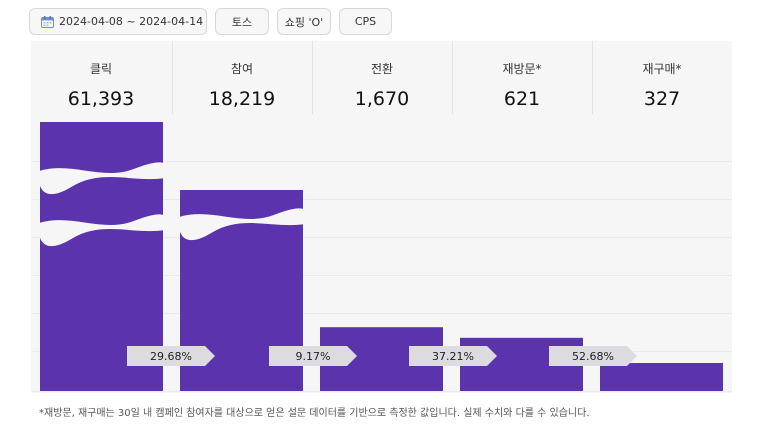 This screenshot has width=768, height=432. What do you see at coordinates (522, 69) in the screenshot?
I see `column-label: 재방문*` at bounding box center [522, 69].